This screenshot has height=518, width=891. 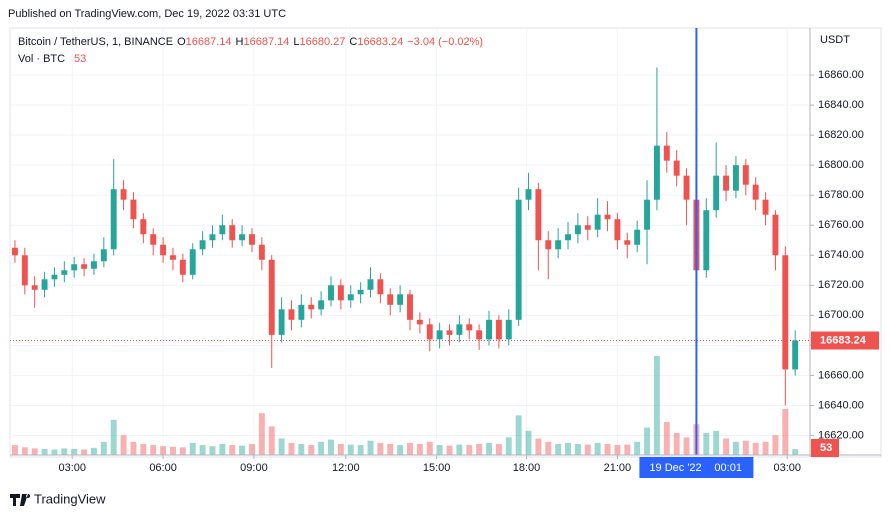 What do you see at coordinates (841, 435) in the screenshot?
I see `y-tick-label: 16620.00` at bounding box center [841, 435].